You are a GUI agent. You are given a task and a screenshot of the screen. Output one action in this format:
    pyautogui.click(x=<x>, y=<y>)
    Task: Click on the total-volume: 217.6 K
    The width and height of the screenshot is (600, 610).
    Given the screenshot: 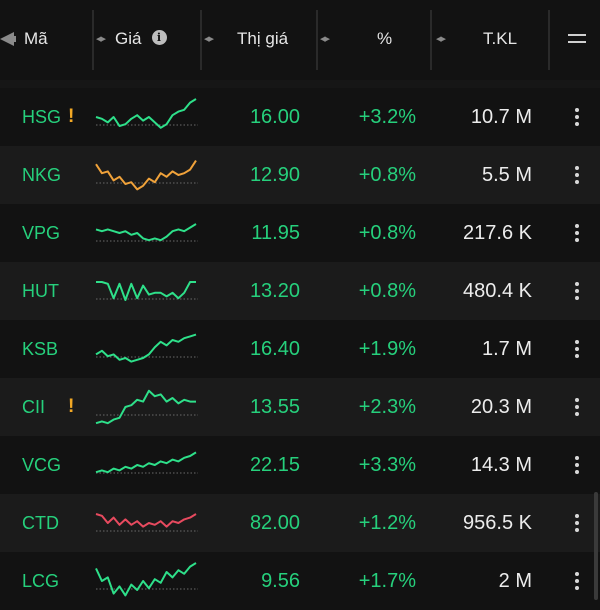 What is the action you would take?
    pyautogui.click(x=497, y=232)
    